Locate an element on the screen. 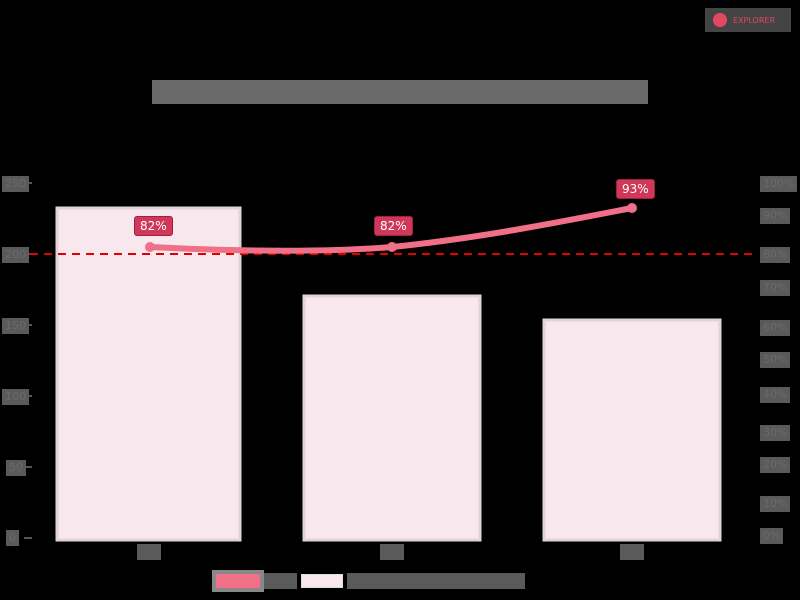 This screenshot has height=600, width=800. y-left-tick: 50 is located at coordinates (16, 468).